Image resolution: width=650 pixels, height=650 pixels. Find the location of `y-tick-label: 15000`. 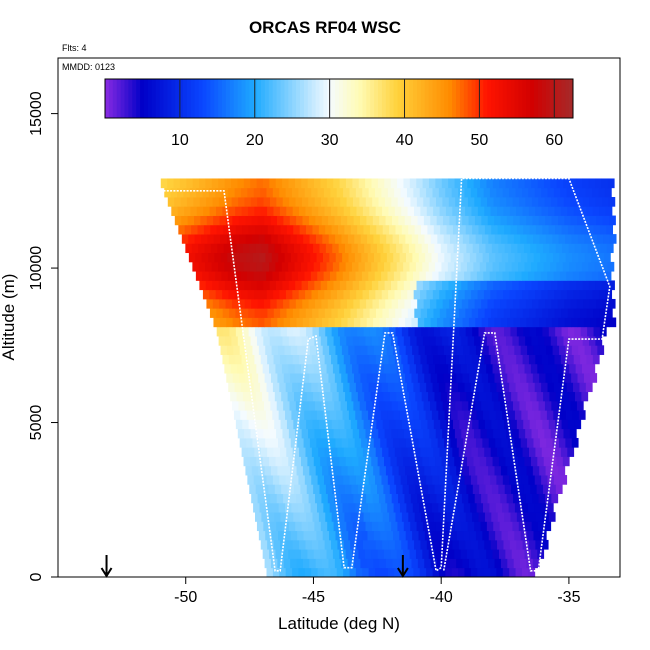

y-tick-label: 15000 is located at coordinates (36, 113).